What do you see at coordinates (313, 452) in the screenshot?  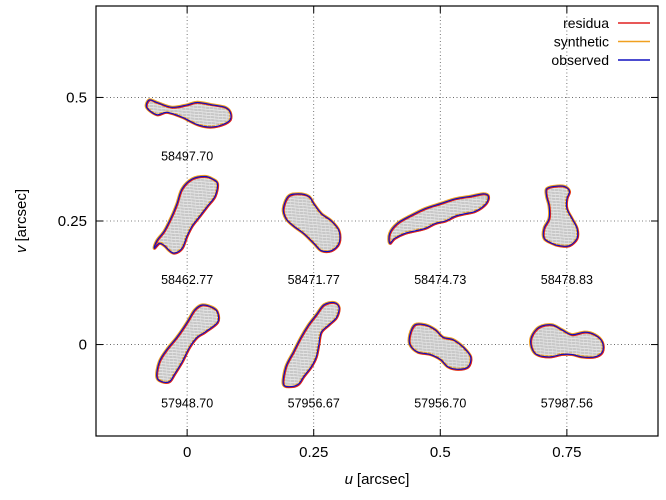 I see `x-tick-label: 0.25` at bounding box center [313, 452].